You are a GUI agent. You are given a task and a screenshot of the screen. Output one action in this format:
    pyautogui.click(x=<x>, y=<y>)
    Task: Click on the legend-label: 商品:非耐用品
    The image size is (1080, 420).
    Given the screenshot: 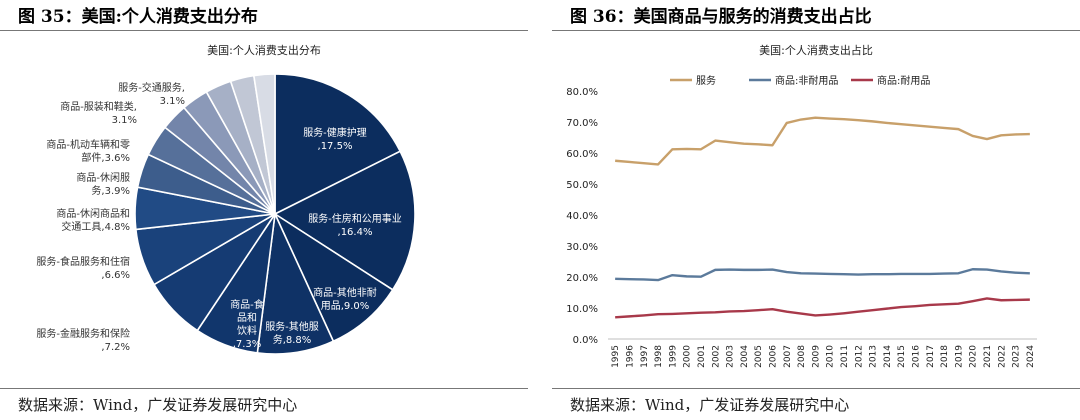 What is the action you would take?
    pyautogui.click(x=806, y=80)
    